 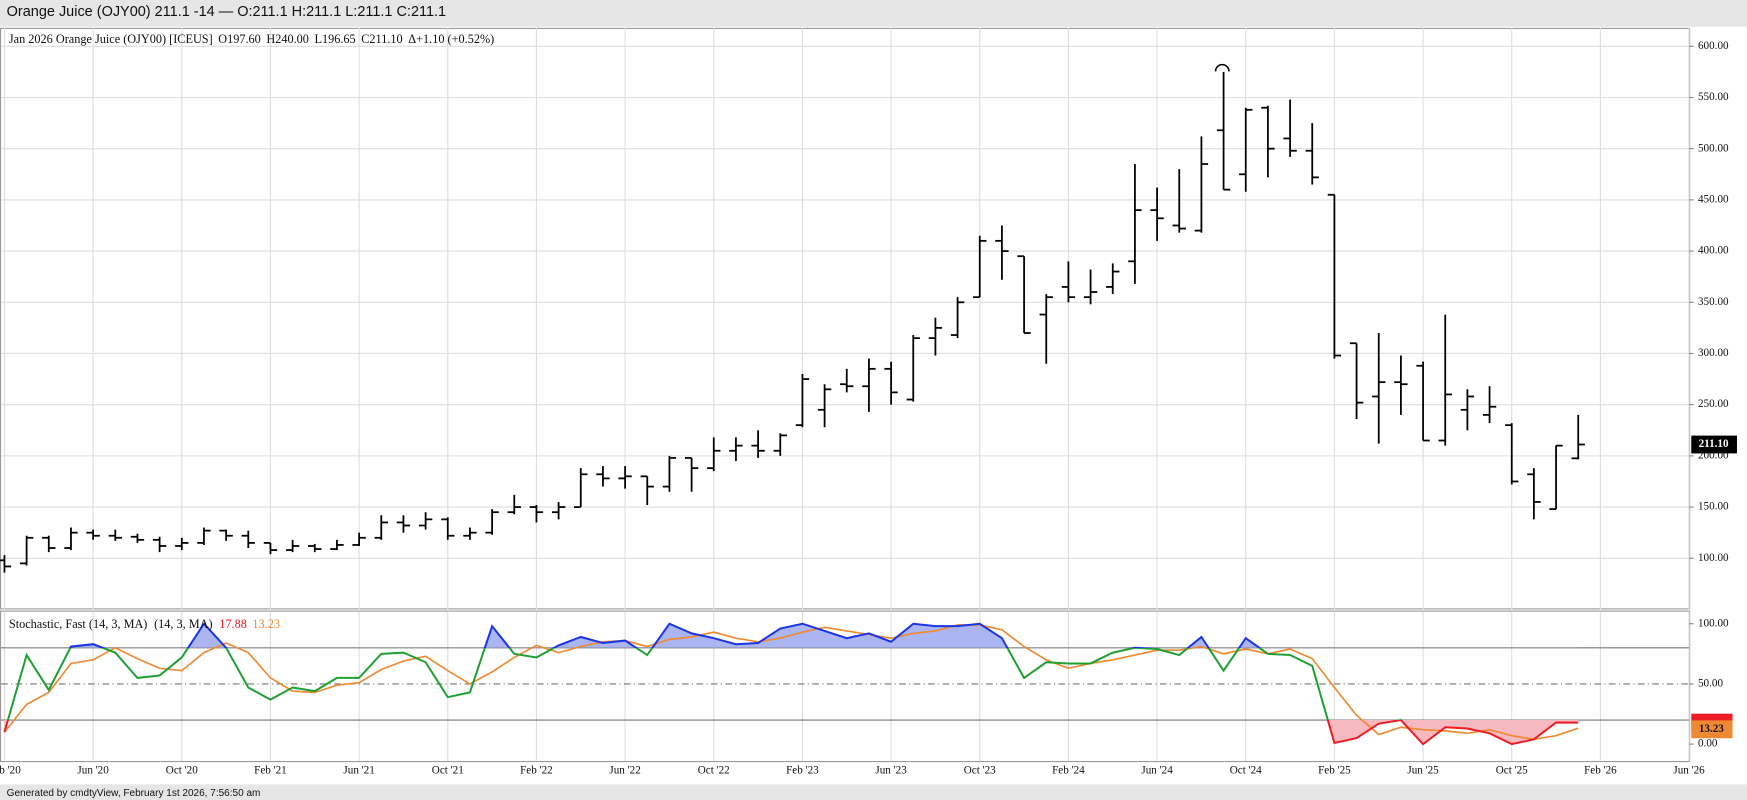 I want to click on y-tick-label: 500.00, so click(x=1713, y=148).